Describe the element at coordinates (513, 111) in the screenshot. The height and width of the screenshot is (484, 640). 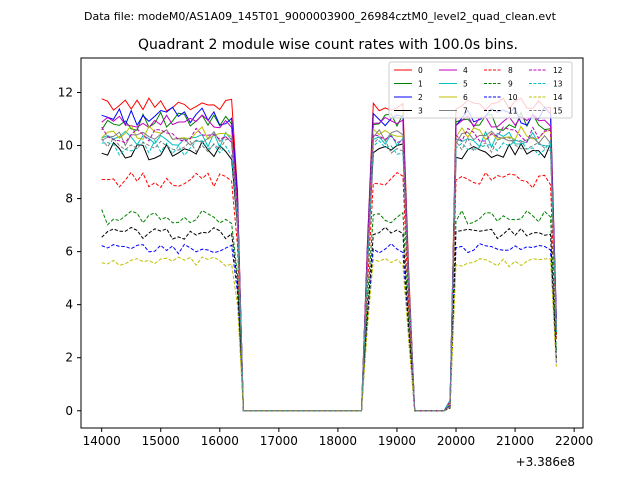
I see `legend-label: 11` at that location.